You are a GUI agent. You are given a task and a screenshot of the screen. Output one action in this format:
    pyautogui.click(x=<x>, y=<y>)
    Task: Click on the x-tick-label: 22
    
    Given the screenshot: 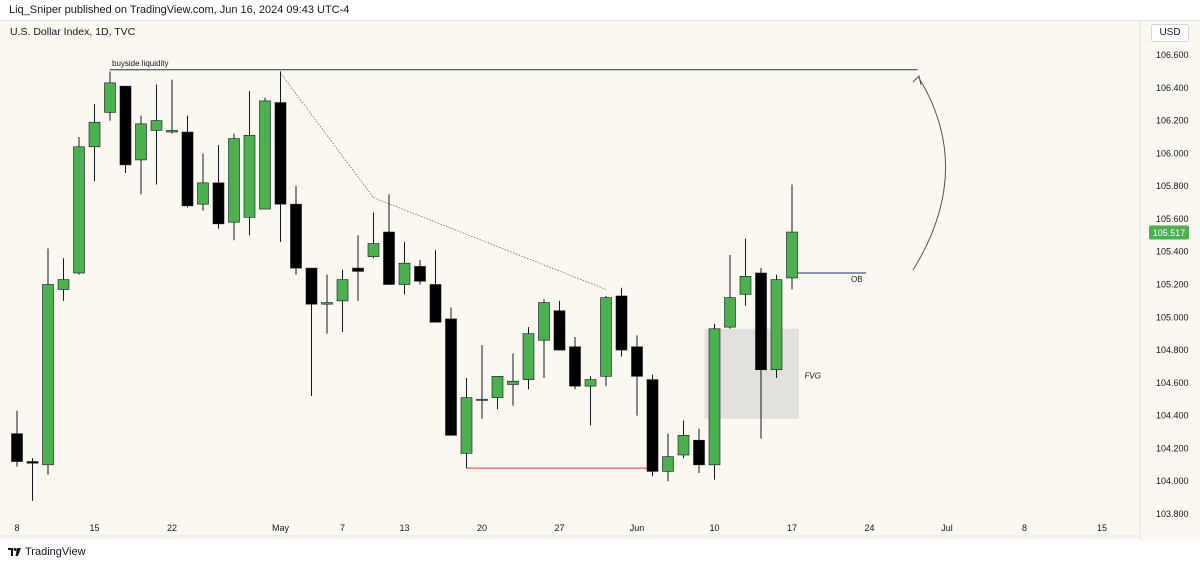 What is the action you would take?
    pyautogui.click(x=172, y=528)
    